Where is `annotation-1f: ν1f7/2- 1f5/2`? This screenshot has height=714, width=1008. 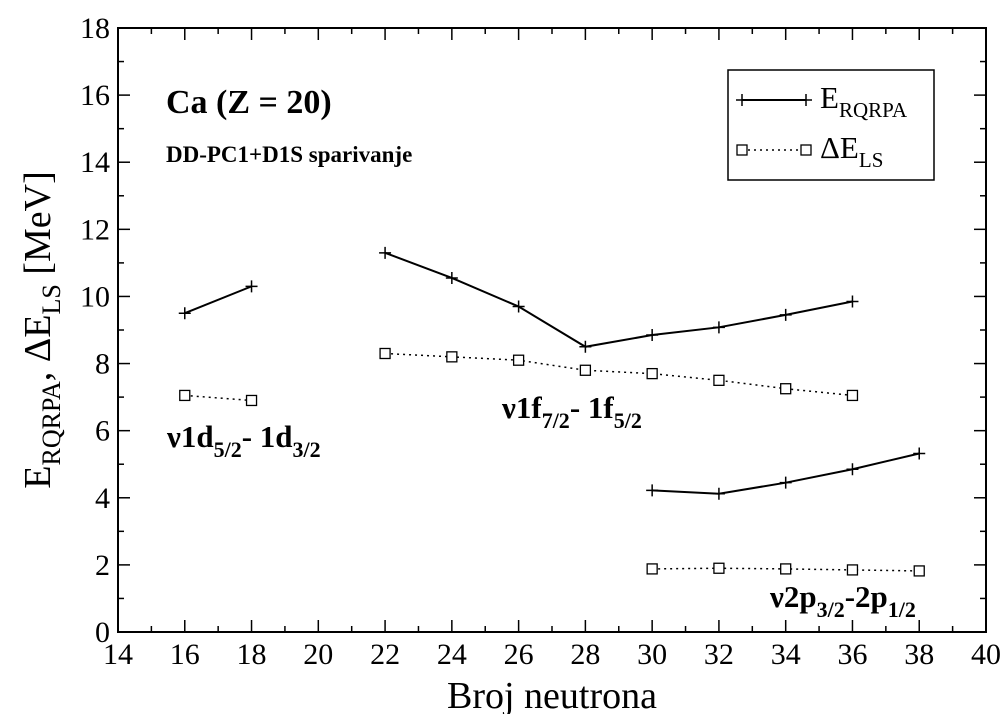 annotation-1f: ν1f7/2- 1f5/2 is located at coordinates (571, 411).